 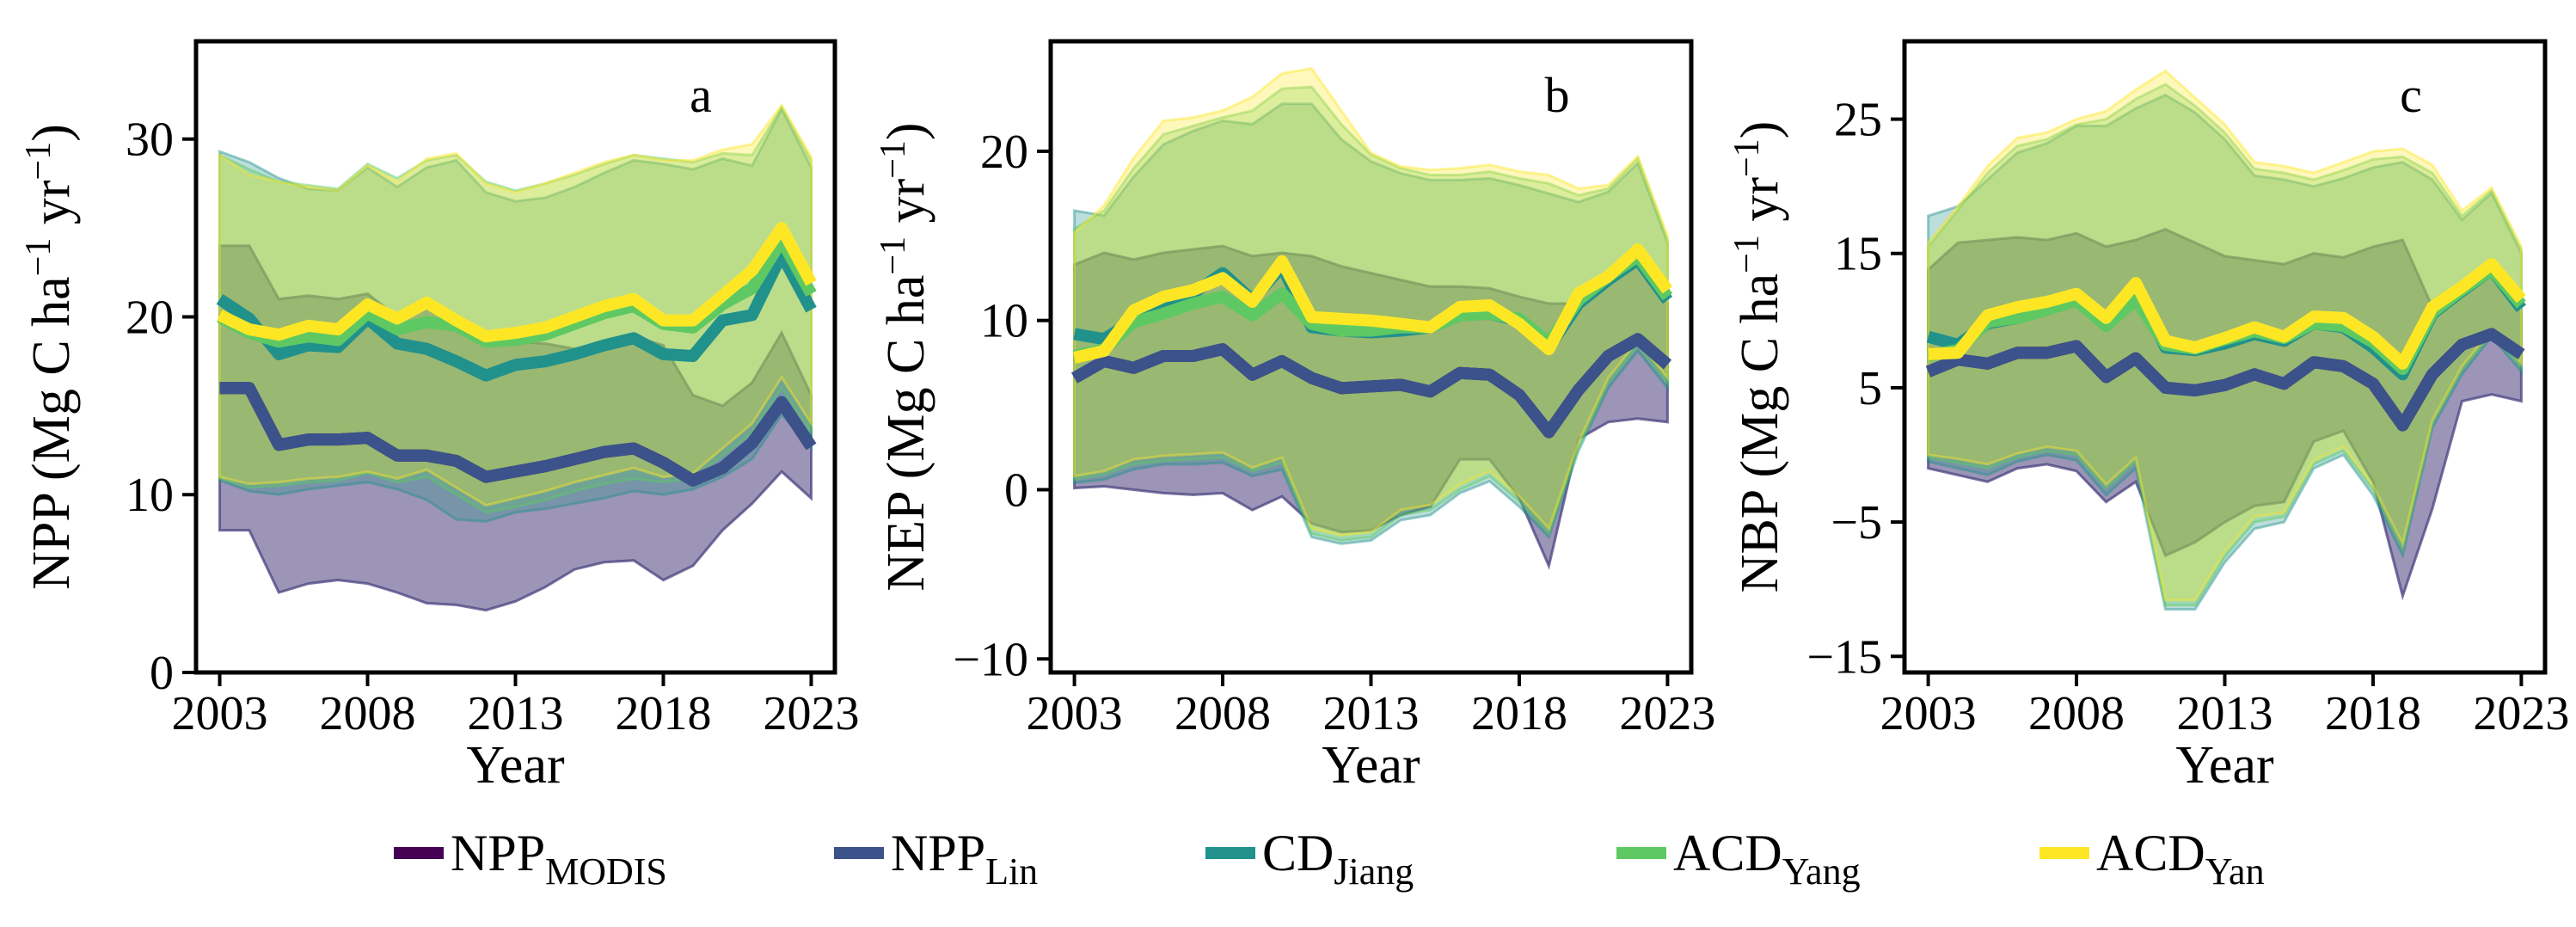 What do you see at coordinates (150, 140) in the screenshot?
I see `y-tick-label: 30` at bounding box center [150, 140].